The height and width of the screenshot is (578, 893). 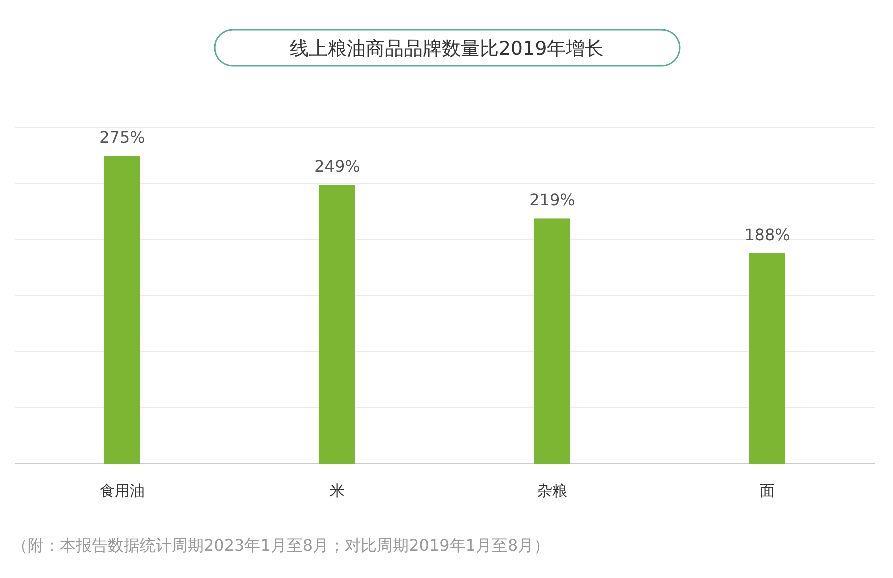 What do you see at coordinates (123, 137) in the screenshot?
I see `data-label: 275%` at bounding box center [123, 137].